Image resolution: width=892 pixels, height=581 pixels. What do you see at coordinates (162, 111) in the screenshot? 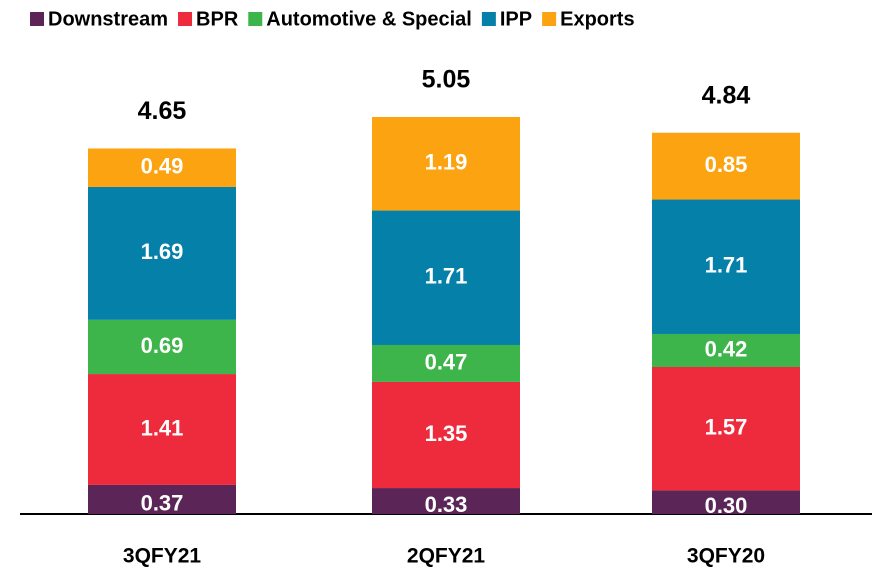
I see `total-label: 4.65` at bounding box center [162, 111].